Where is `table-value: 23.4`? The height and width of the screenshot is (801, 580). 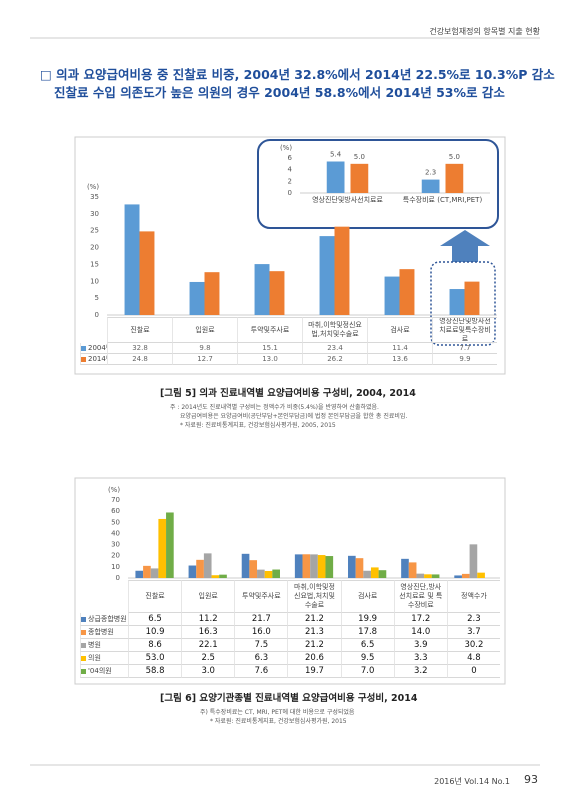 table-value: 23.4 is located at coordinates (334, 348).